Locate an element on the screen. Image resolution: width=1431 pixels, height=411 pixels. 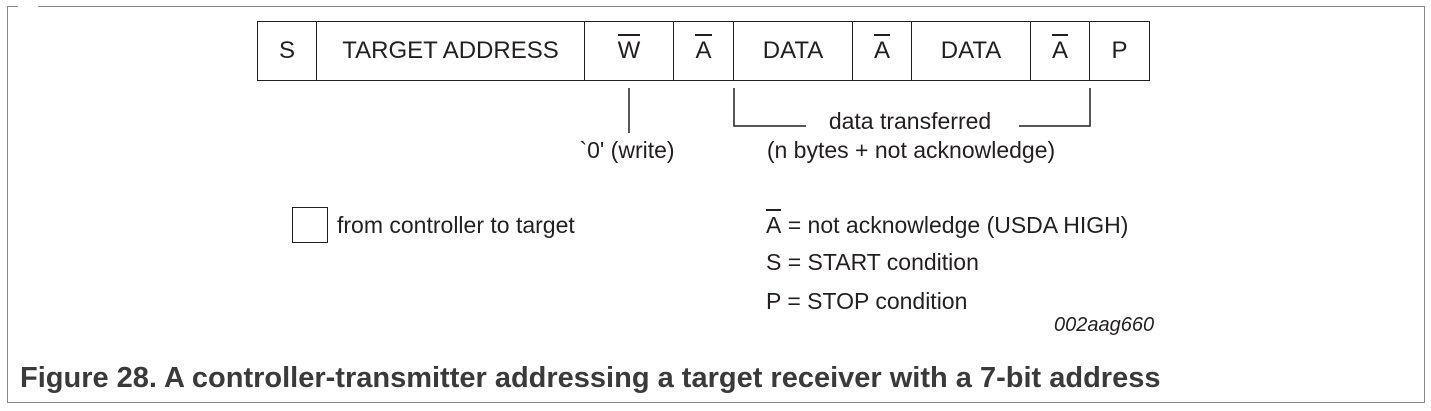
data-bracket-right is located at coordinates (1055, 107).